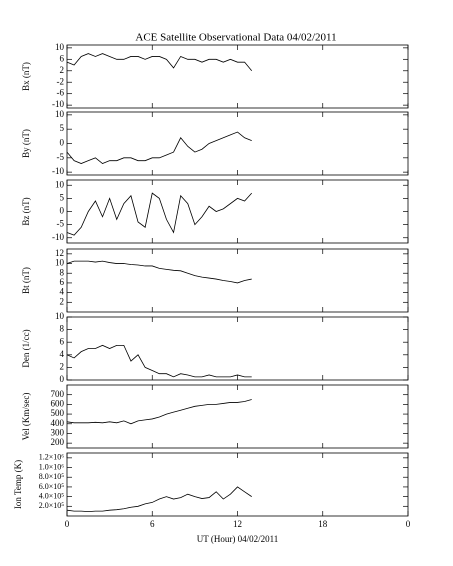 Image resolution: width=453 pixels, height=566 pixels. I want to click on y-tick-label: -2, so click(61, 81).